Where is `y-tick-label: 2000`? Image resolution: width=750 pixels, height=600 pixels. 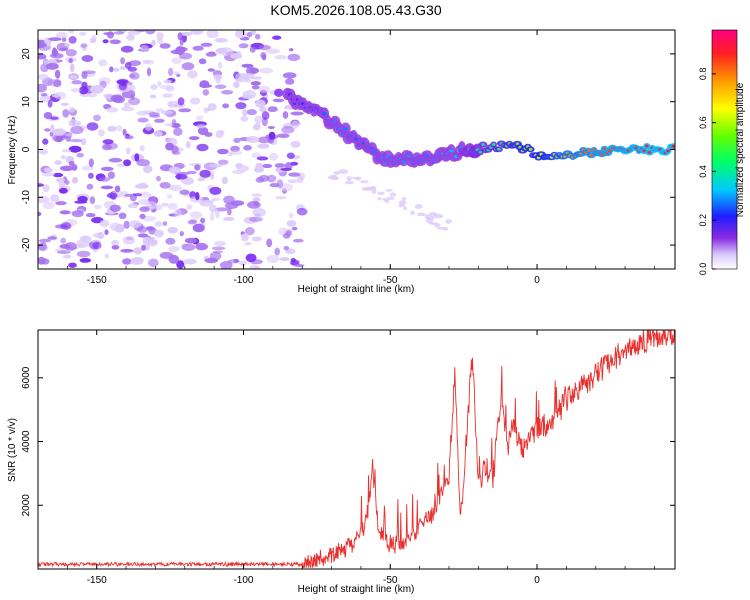
y-tick-label: 2000 is located at coordinates (26, 505).